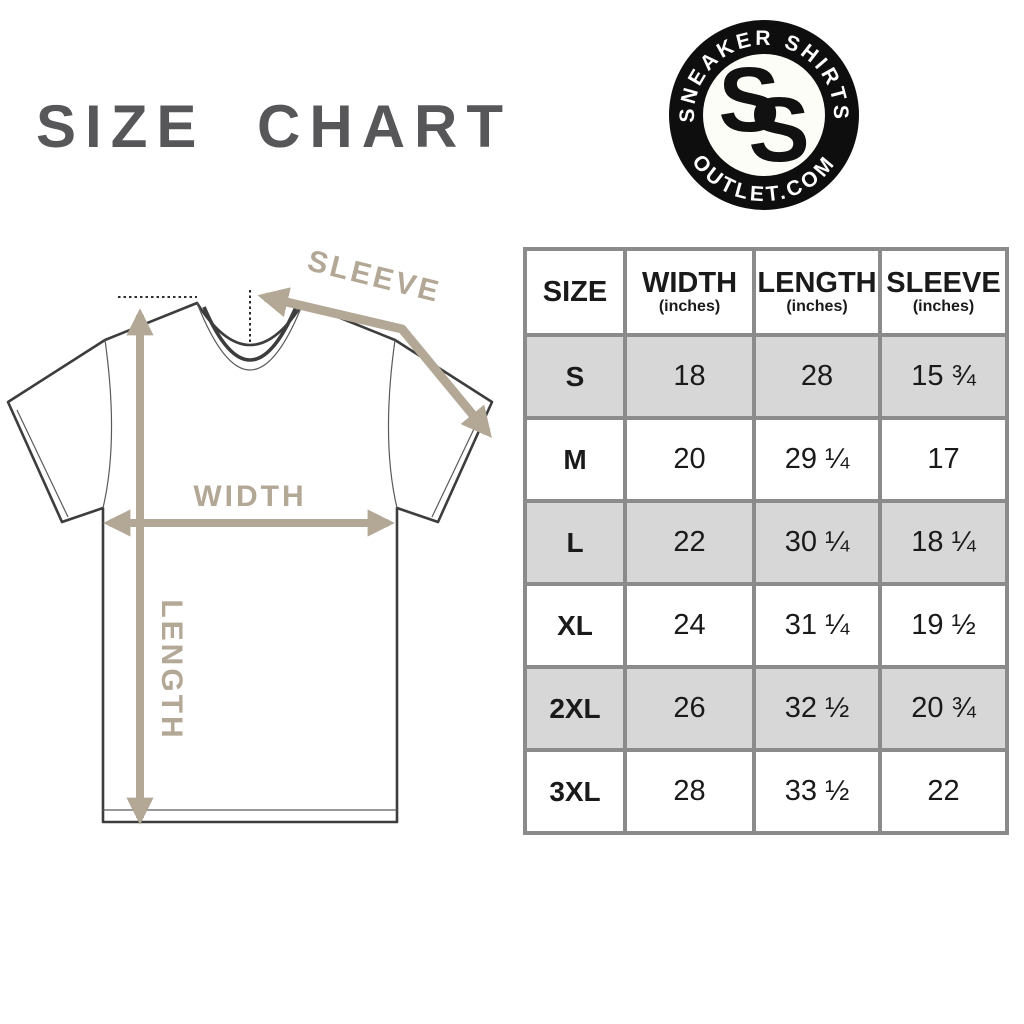  I want to click on table-row: 3XL 28 33 ½ 22, so click(766, 791).